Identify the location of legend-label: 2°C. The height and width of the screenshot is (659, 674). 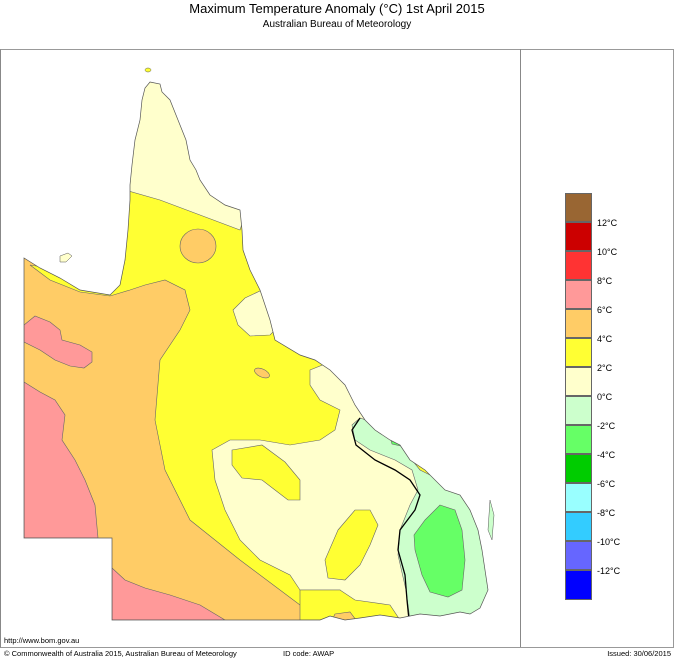
(605, 368).